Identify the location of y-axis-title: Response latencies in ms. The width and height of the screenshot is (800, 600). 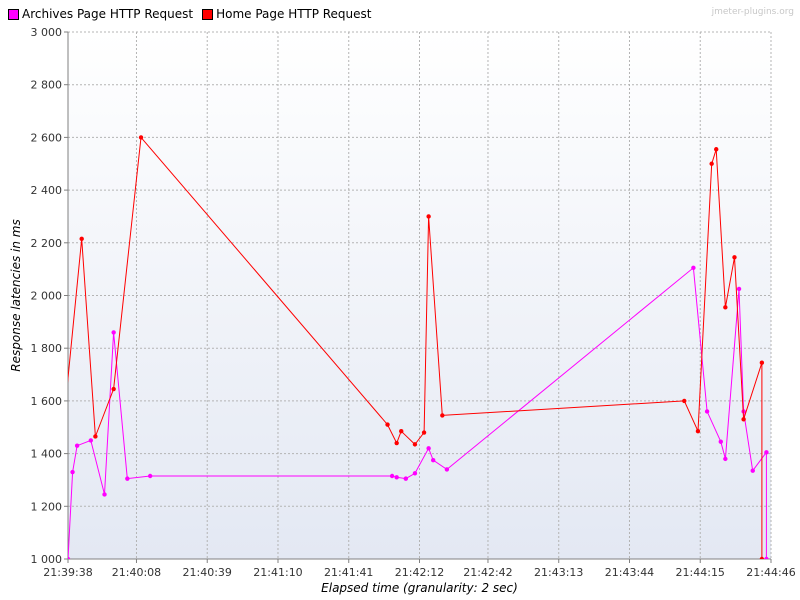
(16, 295).